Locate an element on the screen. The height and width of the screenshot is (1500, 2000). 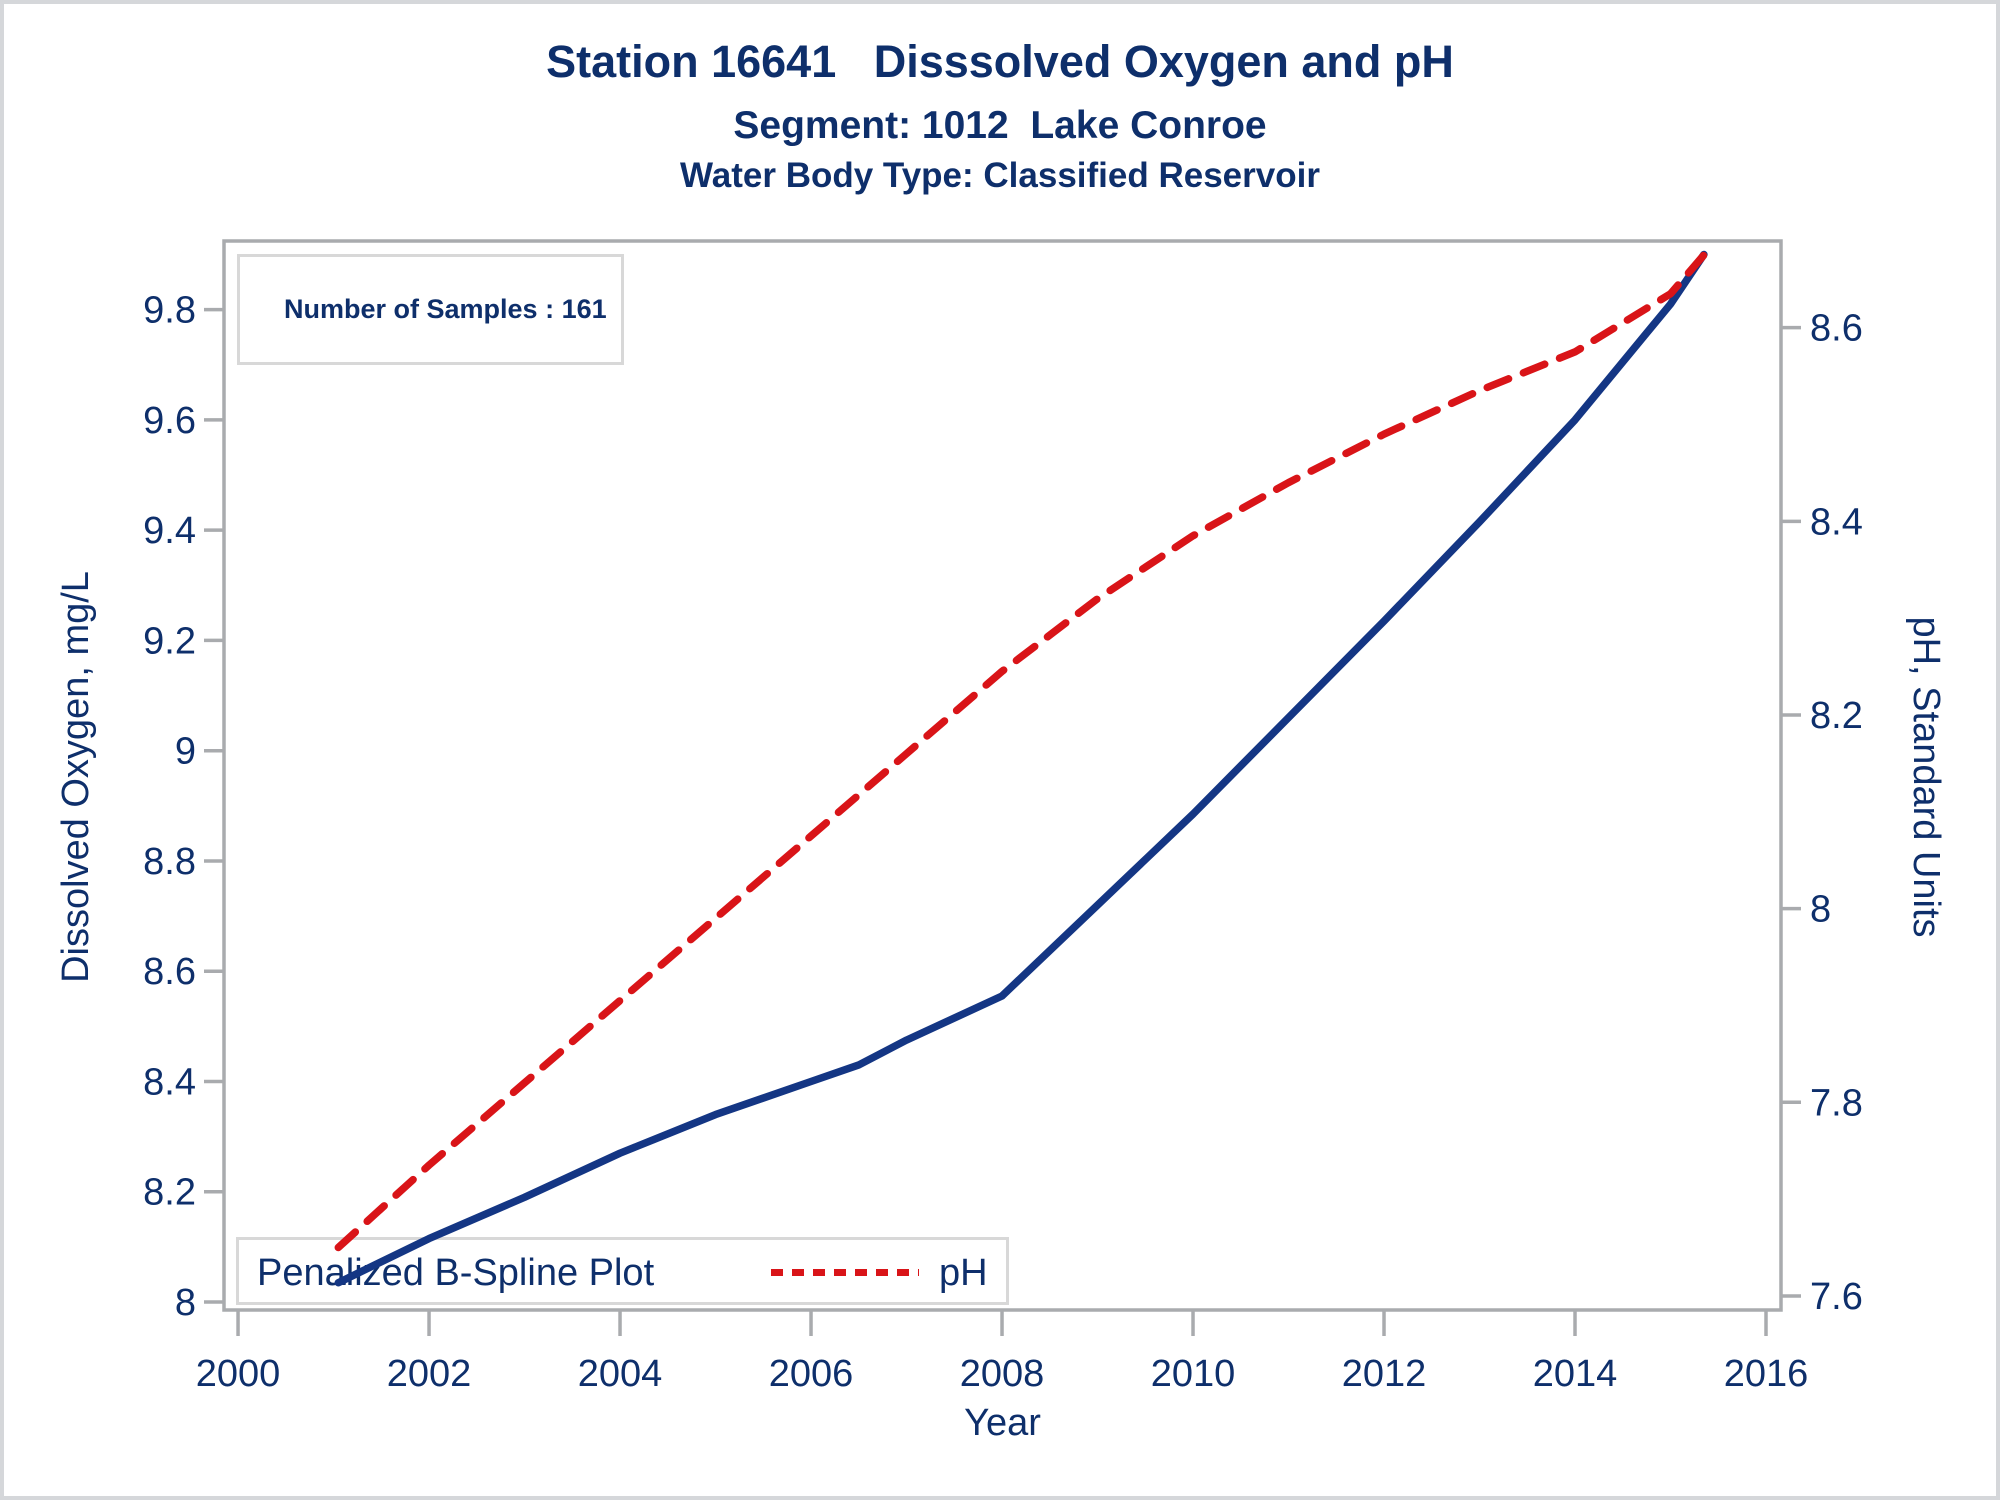
right-tick-label: 8 is located at coordinates (1820, 910).